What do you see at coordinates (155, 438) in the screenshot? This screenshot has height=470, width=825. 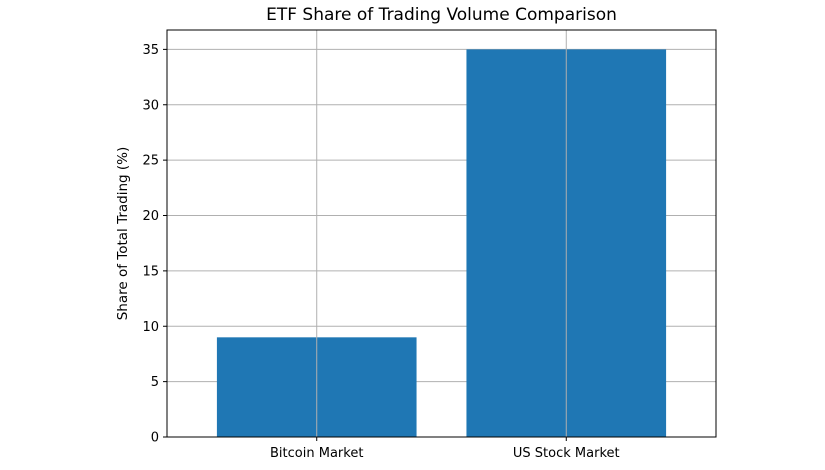 I see `y-tick-label: 0` at bounding box center [155, 438].